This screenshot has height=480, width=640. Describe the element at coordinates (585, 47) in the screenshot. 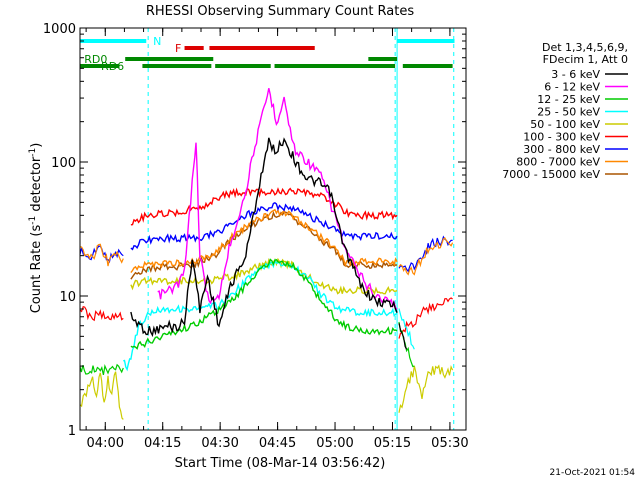

I see `legend-header-0: Det 1,3,4,5,6,9,` at that location.